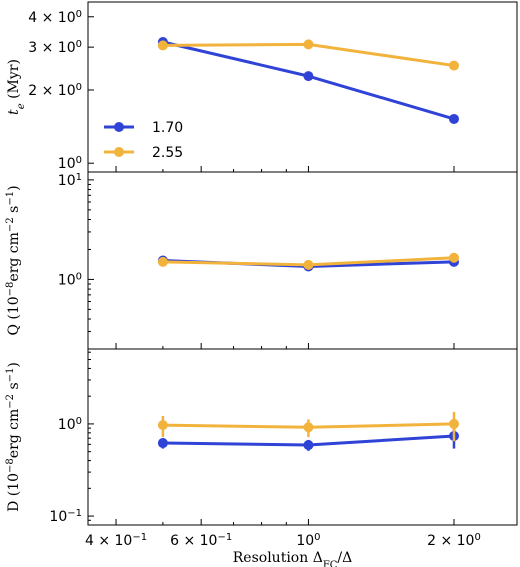 The height and width of the screenshot is (567, 520). What do you see at coordinates (308, 55) in the screenshot?
I see `series-255-te` at bounding box center [308, 55].